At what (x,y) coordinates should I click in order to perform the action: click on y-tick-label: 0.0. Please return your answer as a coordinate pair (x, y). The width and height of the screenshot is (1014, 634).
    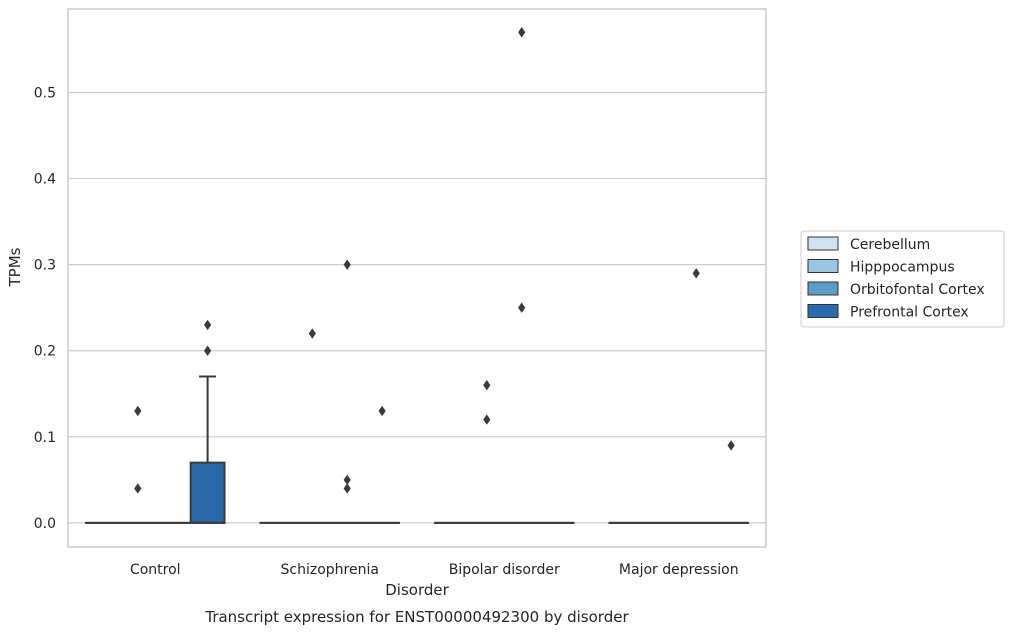
    Looking at the image, I should click on (45, 524).